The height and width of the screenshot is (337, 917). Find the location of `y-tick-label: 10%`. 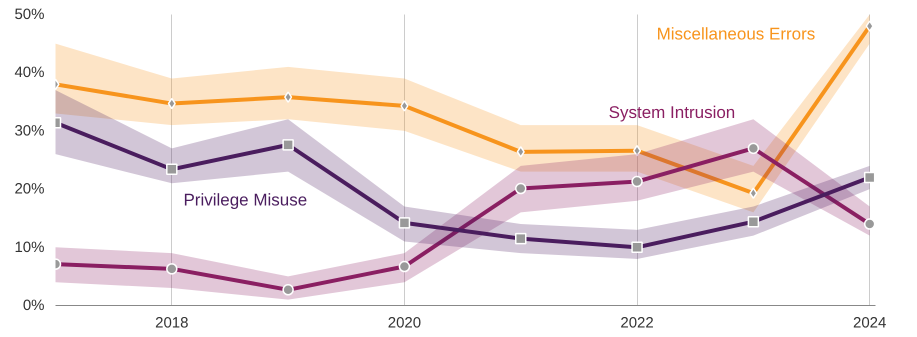

y-tick-label: 10% is located at coordinates (29, 247).